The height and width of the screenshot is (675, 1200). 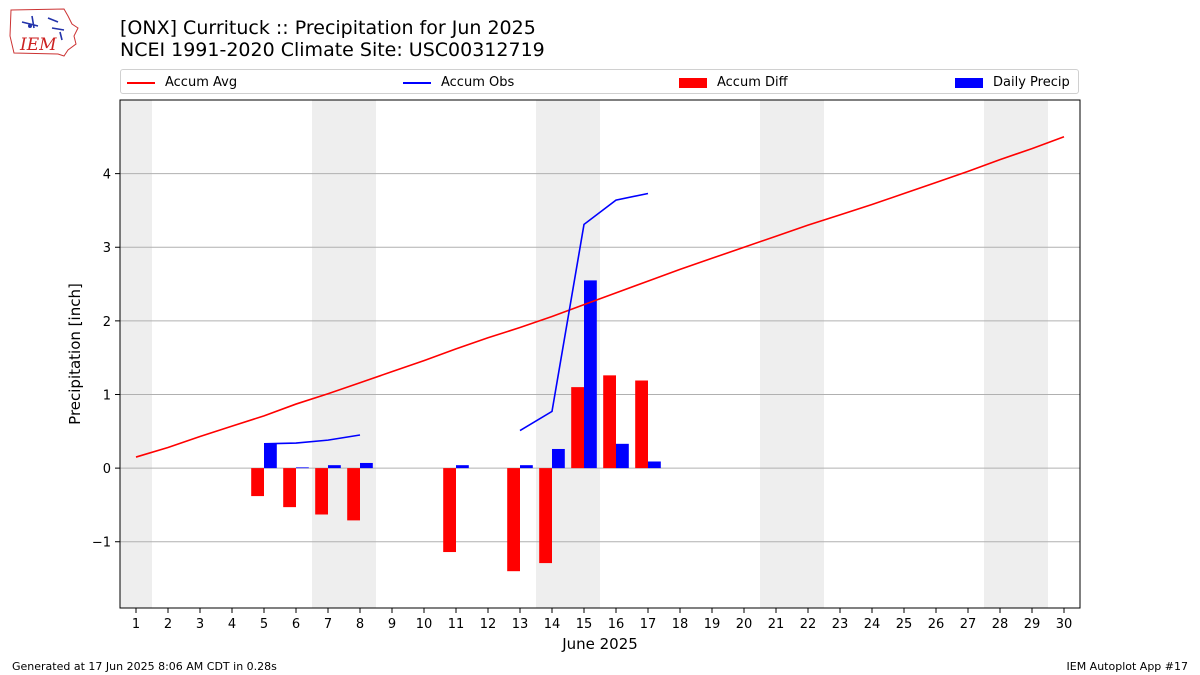 What do you see at coordinates (75, 354) in the screenshot?
I see `y-axis-label: Precipitation [inch]` at bounding box center [75, 354].